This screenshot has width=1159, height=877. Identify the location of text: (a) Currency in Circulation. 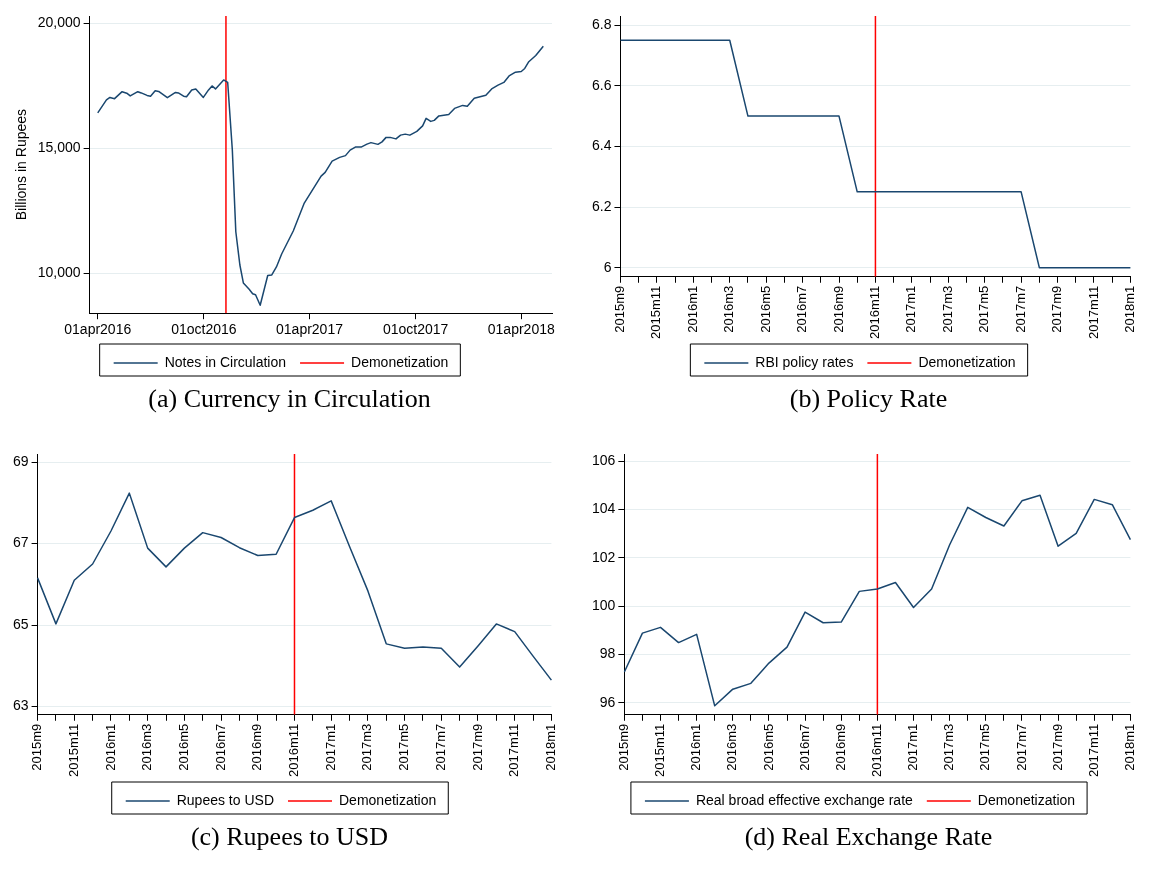
(289, 399).